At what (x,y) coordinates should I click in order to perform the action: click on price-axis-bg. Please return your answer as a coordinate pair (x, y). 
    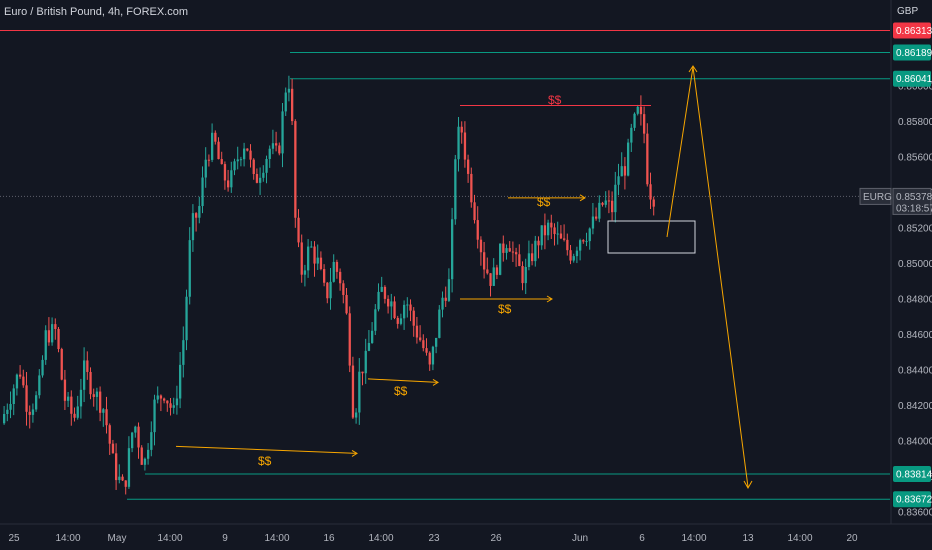
    Looking at the image, I should click on (911, 275).